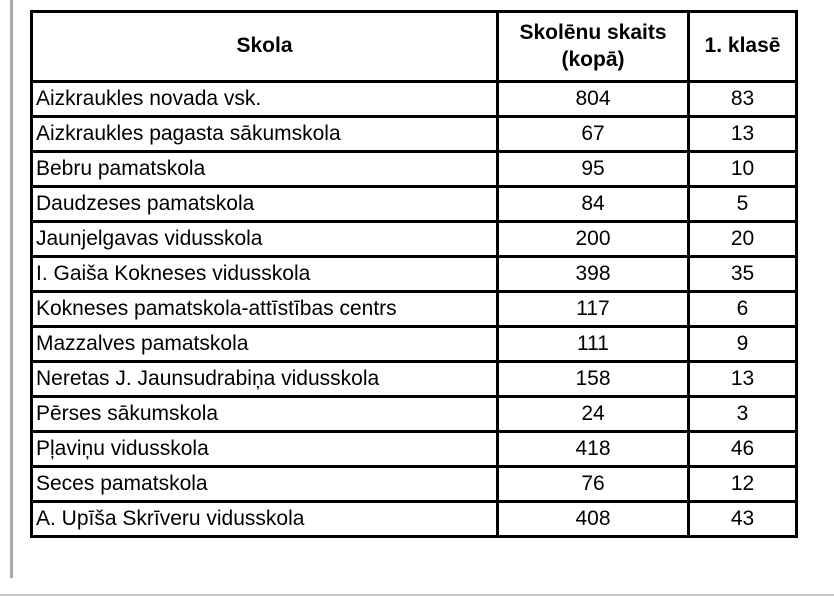 The height and width of the screenshot is (597, 834). Describe the element at coordinates (593, 519) in the screenshot. I see `total-students-cell: 408` at that location.